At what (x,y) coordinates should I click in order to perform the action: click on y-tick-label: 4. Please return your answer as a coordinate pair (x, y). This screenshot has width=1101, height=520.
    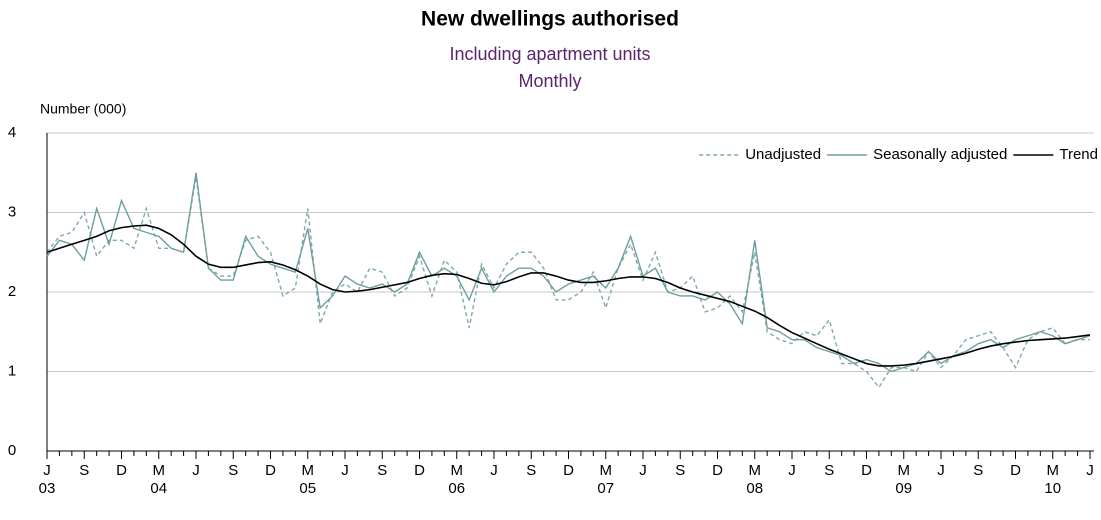
    Looking at the image, I should click on (12, 132).